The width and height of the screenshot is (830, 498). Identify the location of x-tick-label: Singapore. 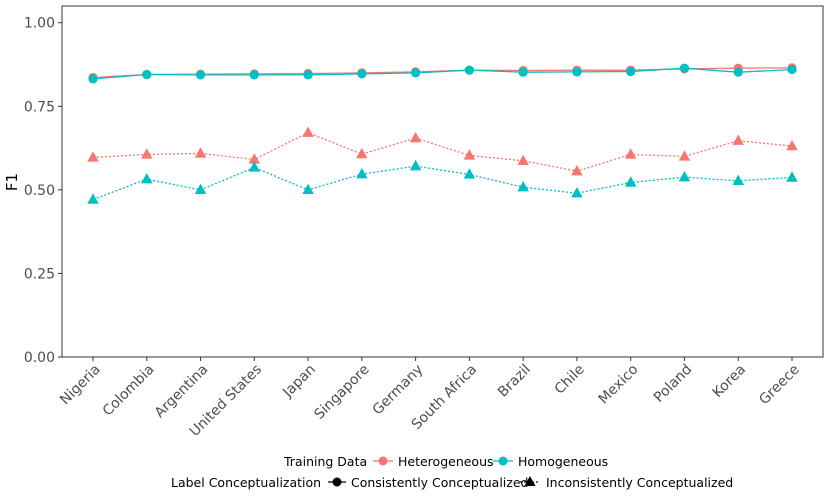
(341, 392).